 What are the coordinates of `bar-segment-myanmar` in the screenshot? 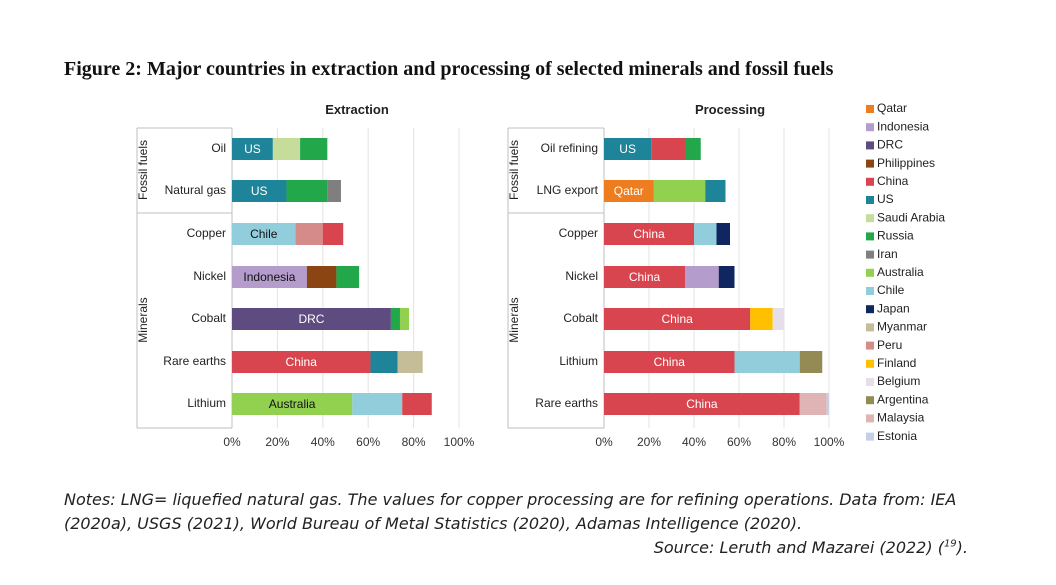 It's located at (410, 362).